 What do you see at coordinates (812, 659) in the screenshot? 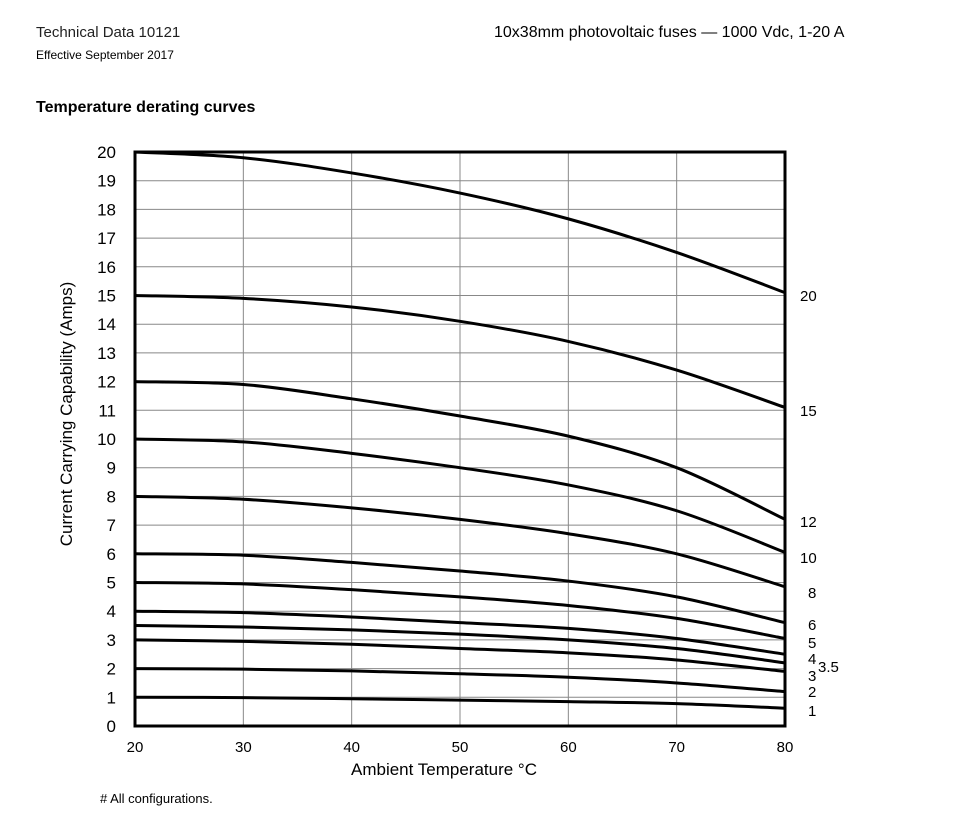
I see `curve-label: 4` at bounding box center [812, 659].